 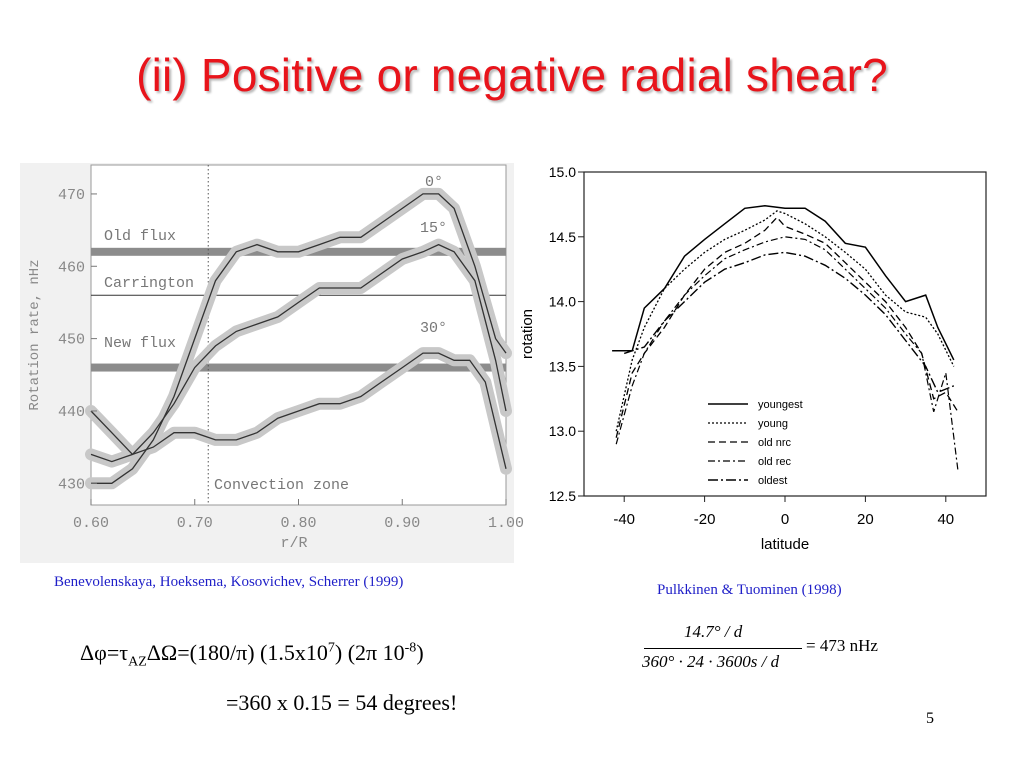 I want to click on label-15-degrees: 15°, so click(x=433, y=228).